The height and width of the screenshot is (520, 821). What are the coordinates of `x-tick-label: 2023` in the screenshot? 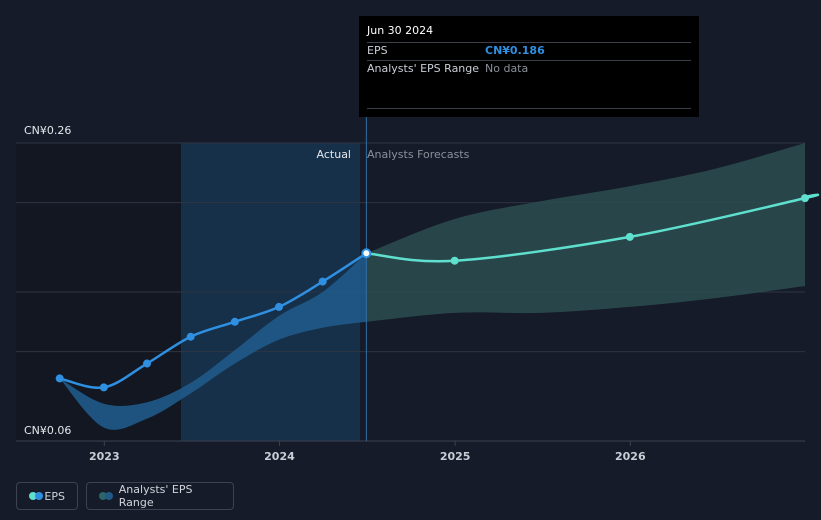 It's located at (104, 456).